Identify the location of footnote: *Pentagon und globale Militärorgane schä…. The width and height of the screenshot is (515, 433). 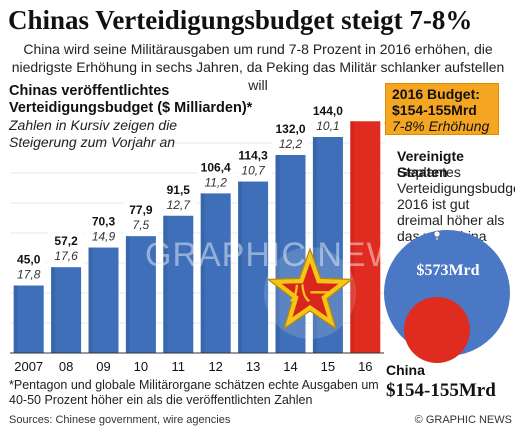
(194, 392).